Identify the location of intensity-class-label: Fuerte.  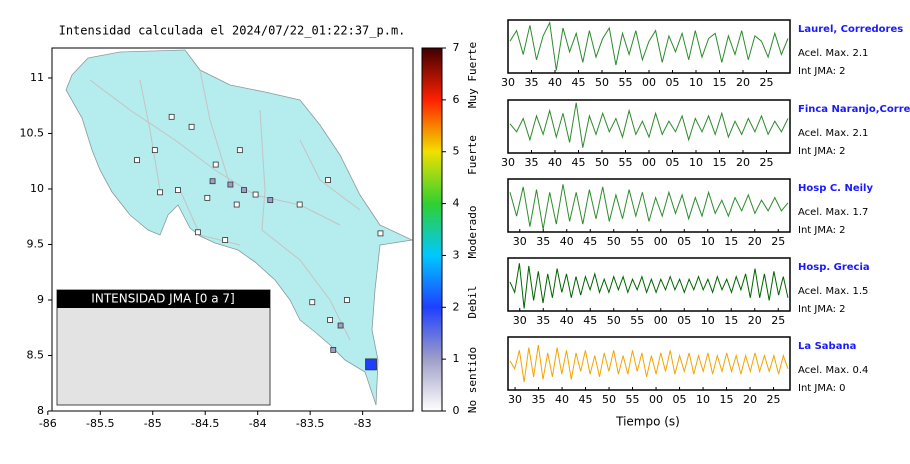
(472, 155).